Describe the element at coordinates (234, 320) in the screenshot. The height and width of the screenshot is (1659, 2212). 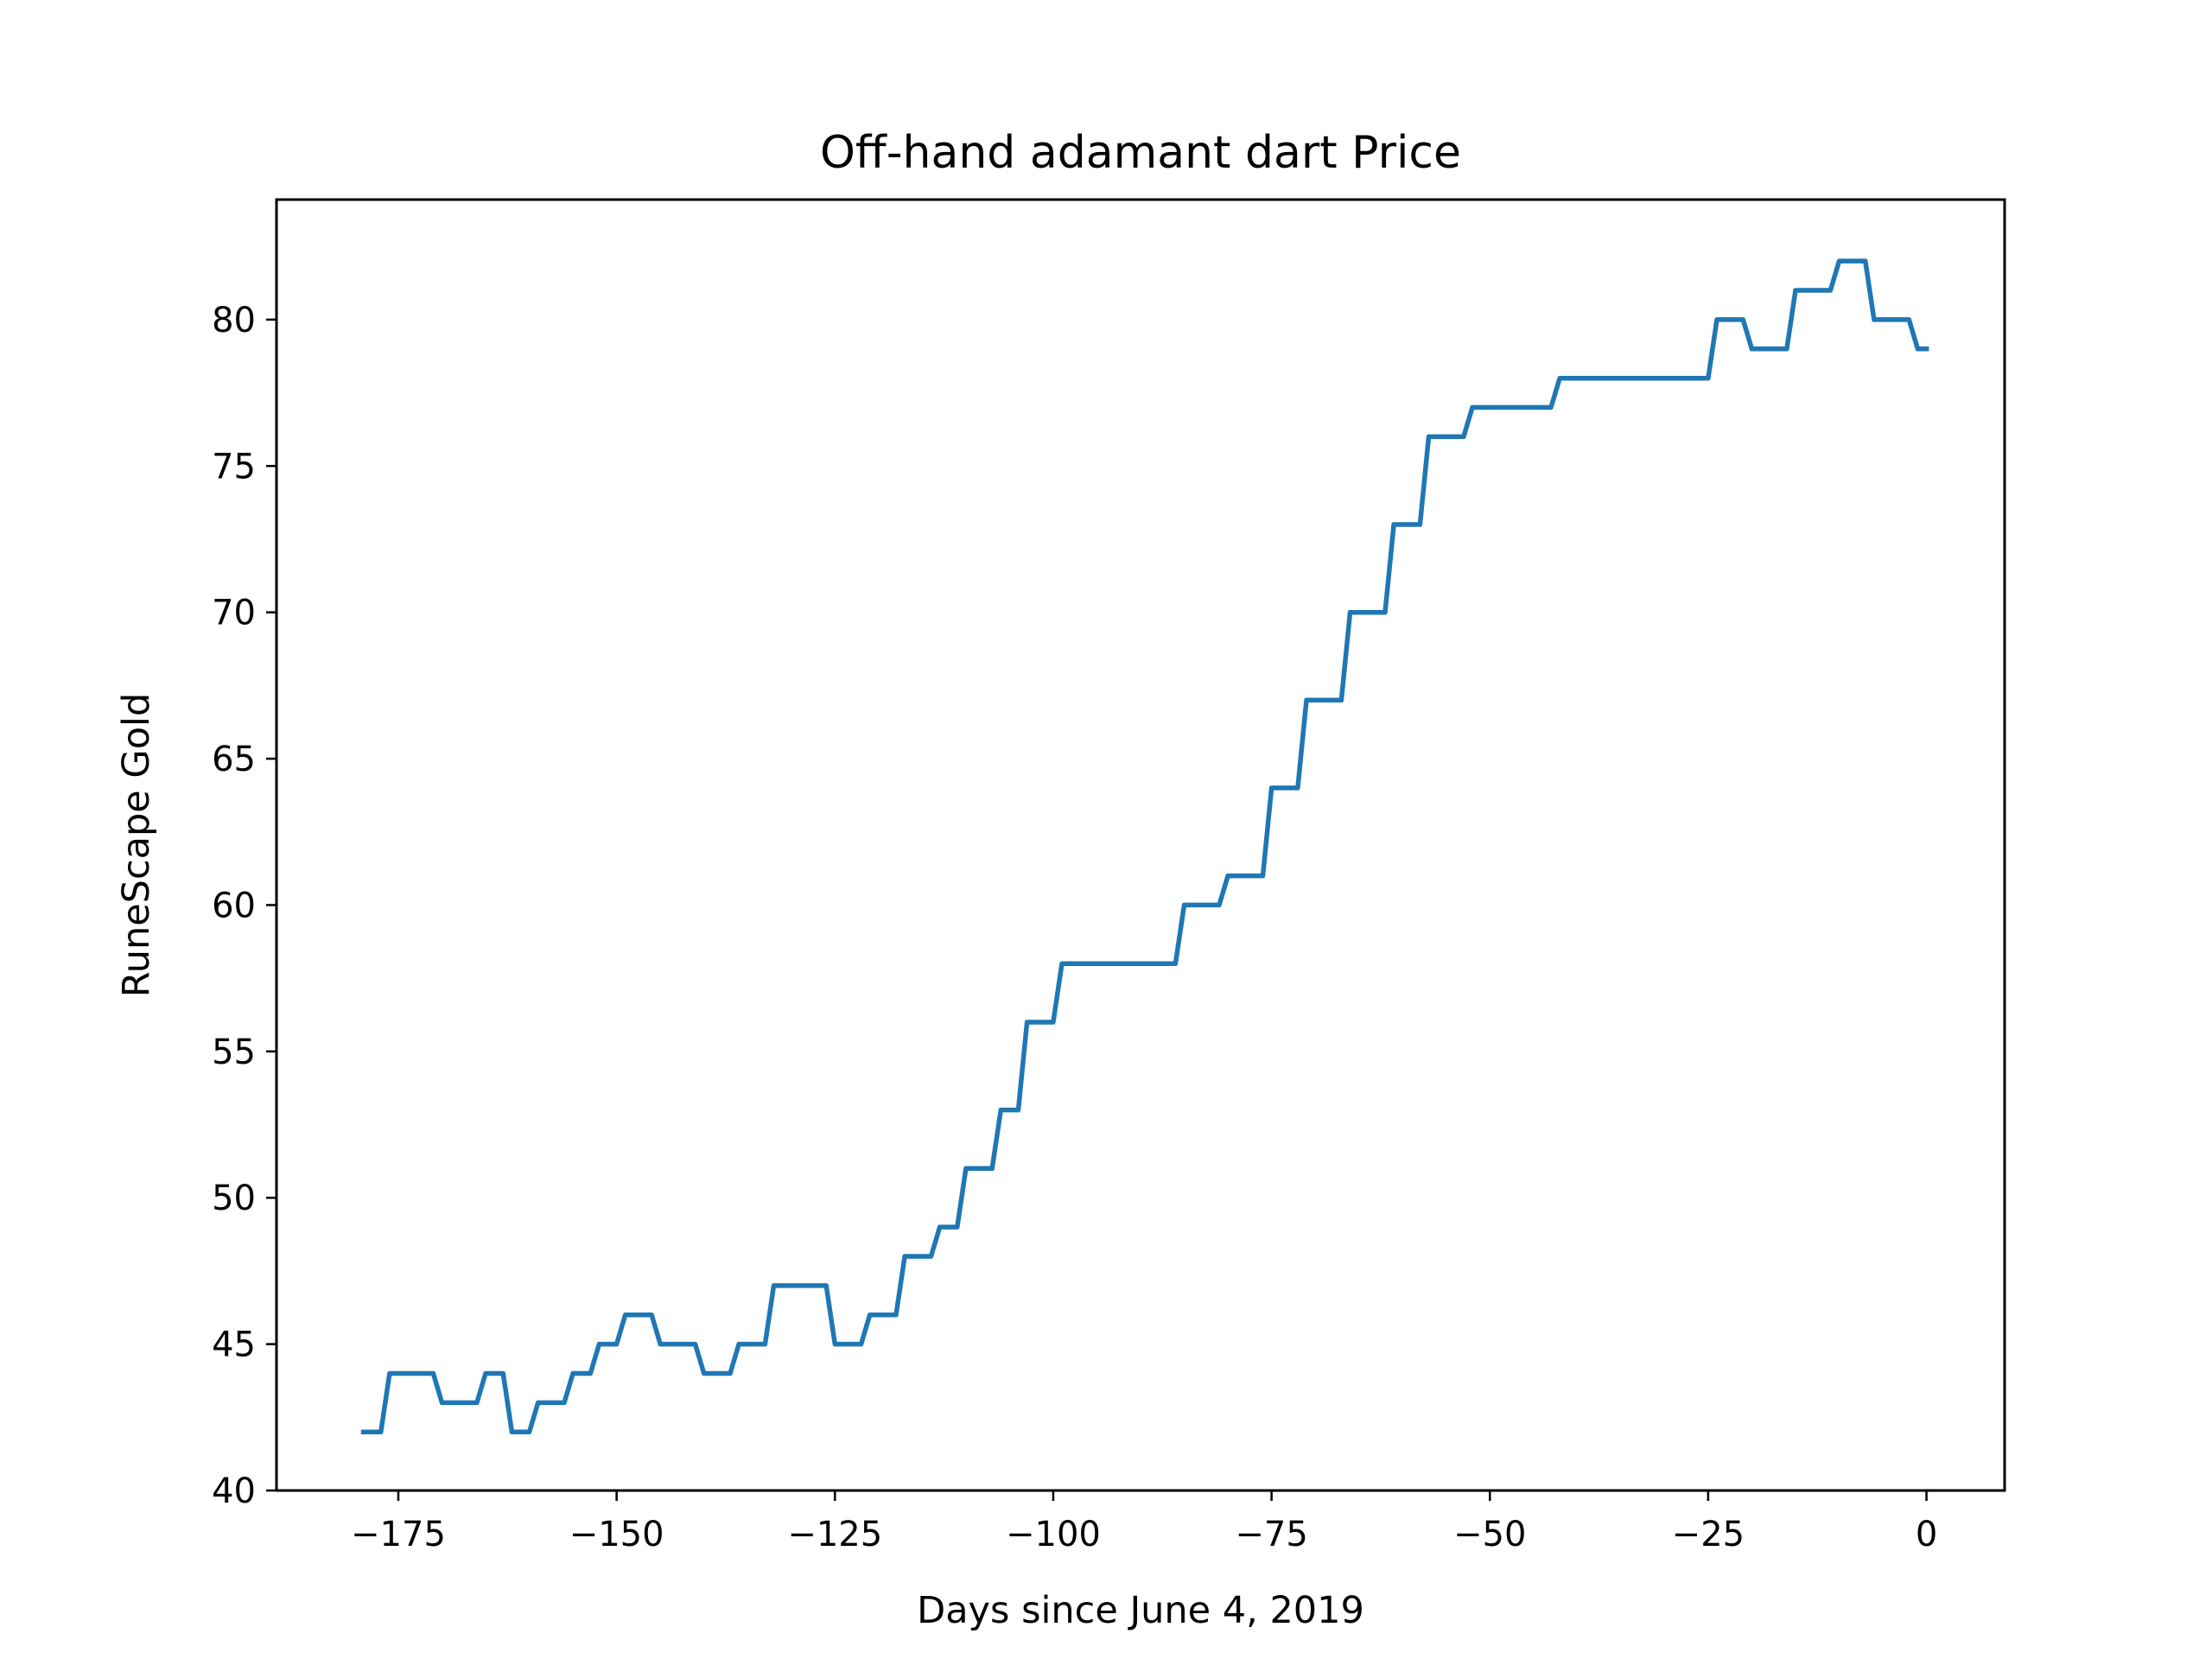
I see `y-tick-label: 80` at that location.